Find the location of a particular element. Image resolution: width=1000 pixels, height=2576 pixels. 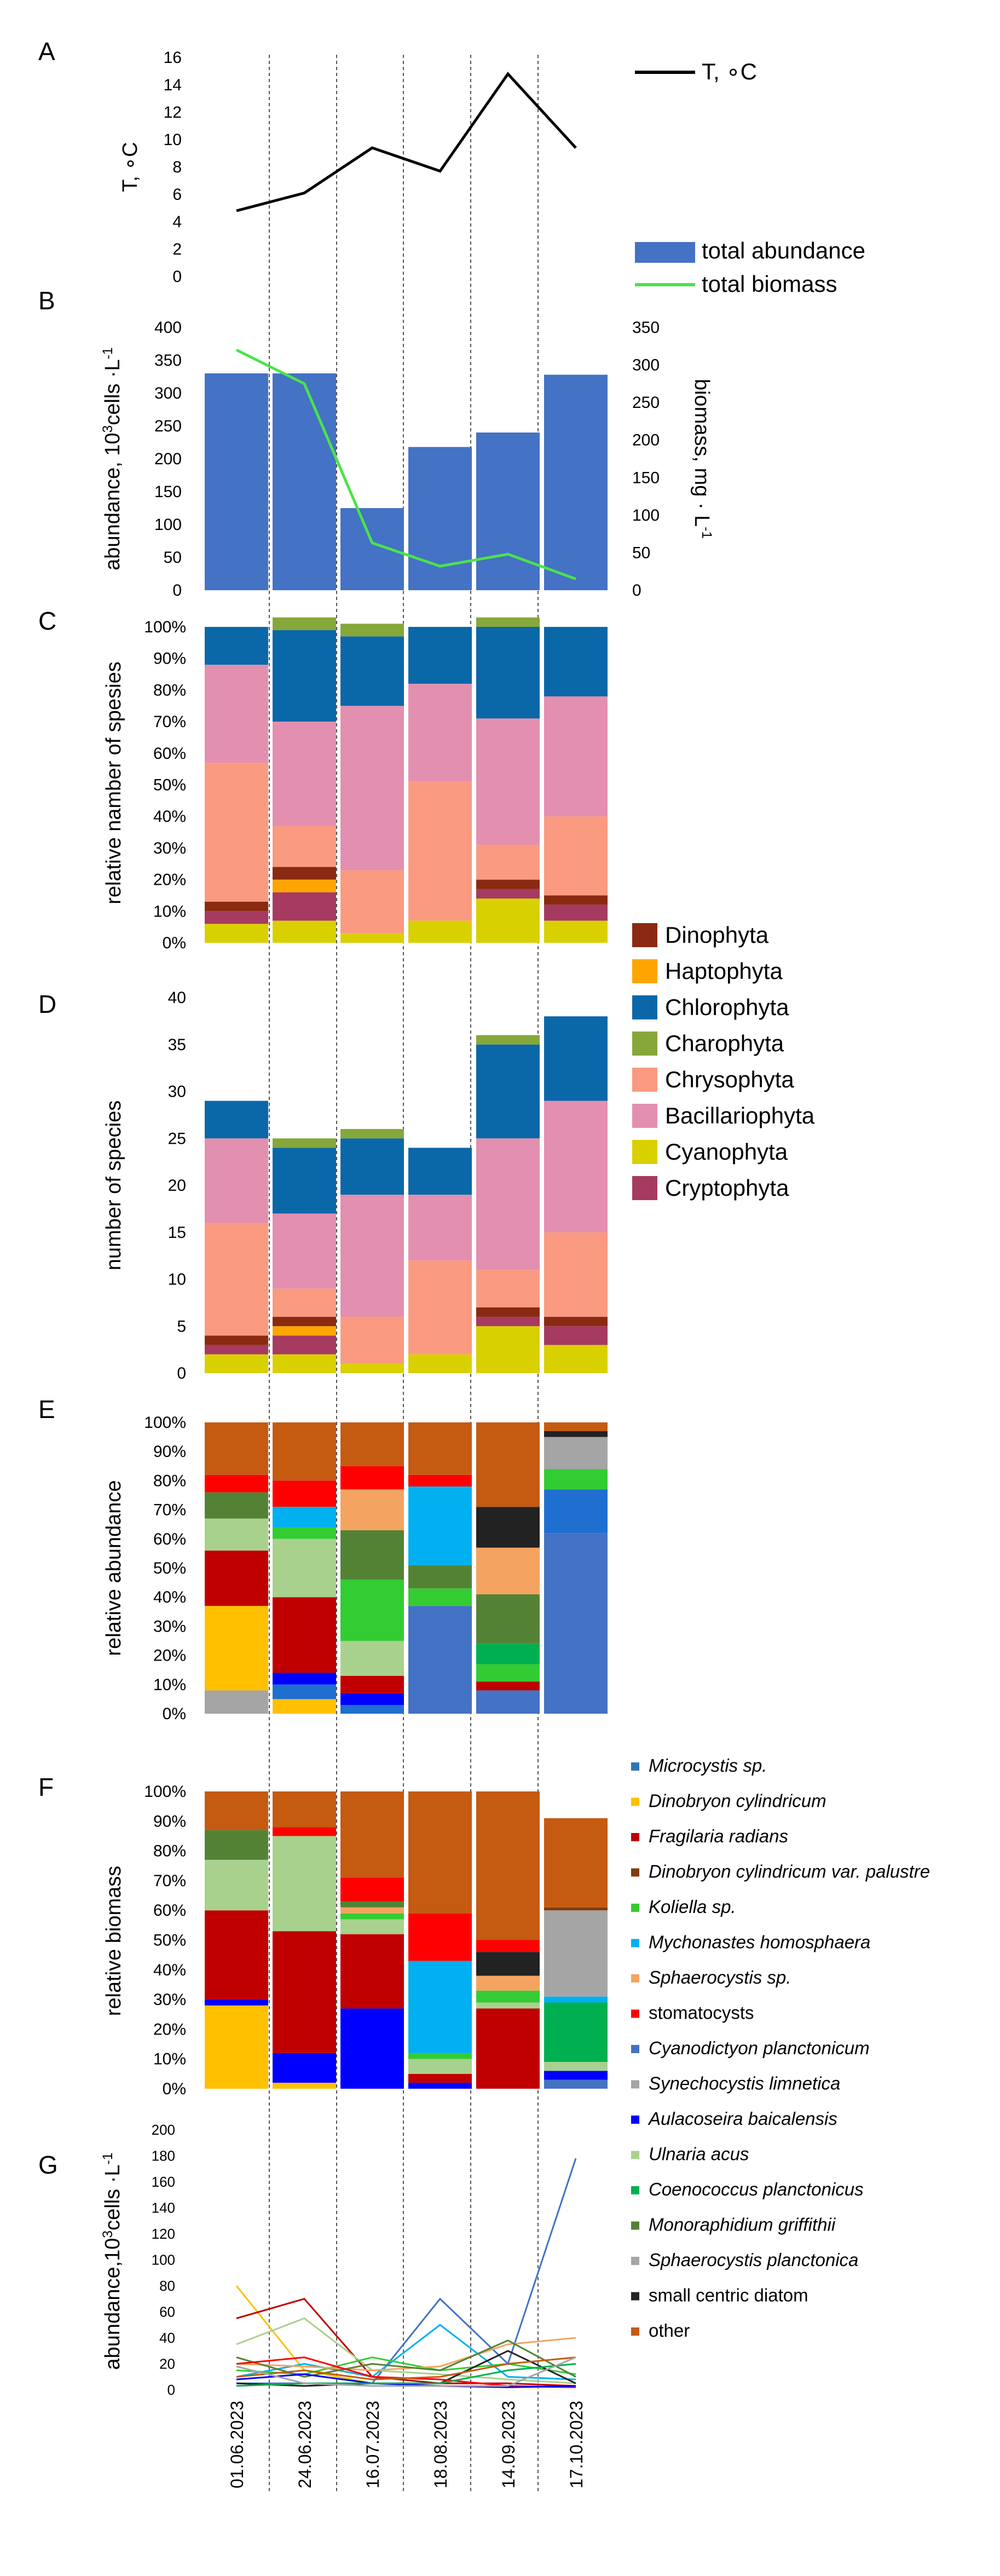

b-tick-right: 100 is located at coordinates (646, 515).